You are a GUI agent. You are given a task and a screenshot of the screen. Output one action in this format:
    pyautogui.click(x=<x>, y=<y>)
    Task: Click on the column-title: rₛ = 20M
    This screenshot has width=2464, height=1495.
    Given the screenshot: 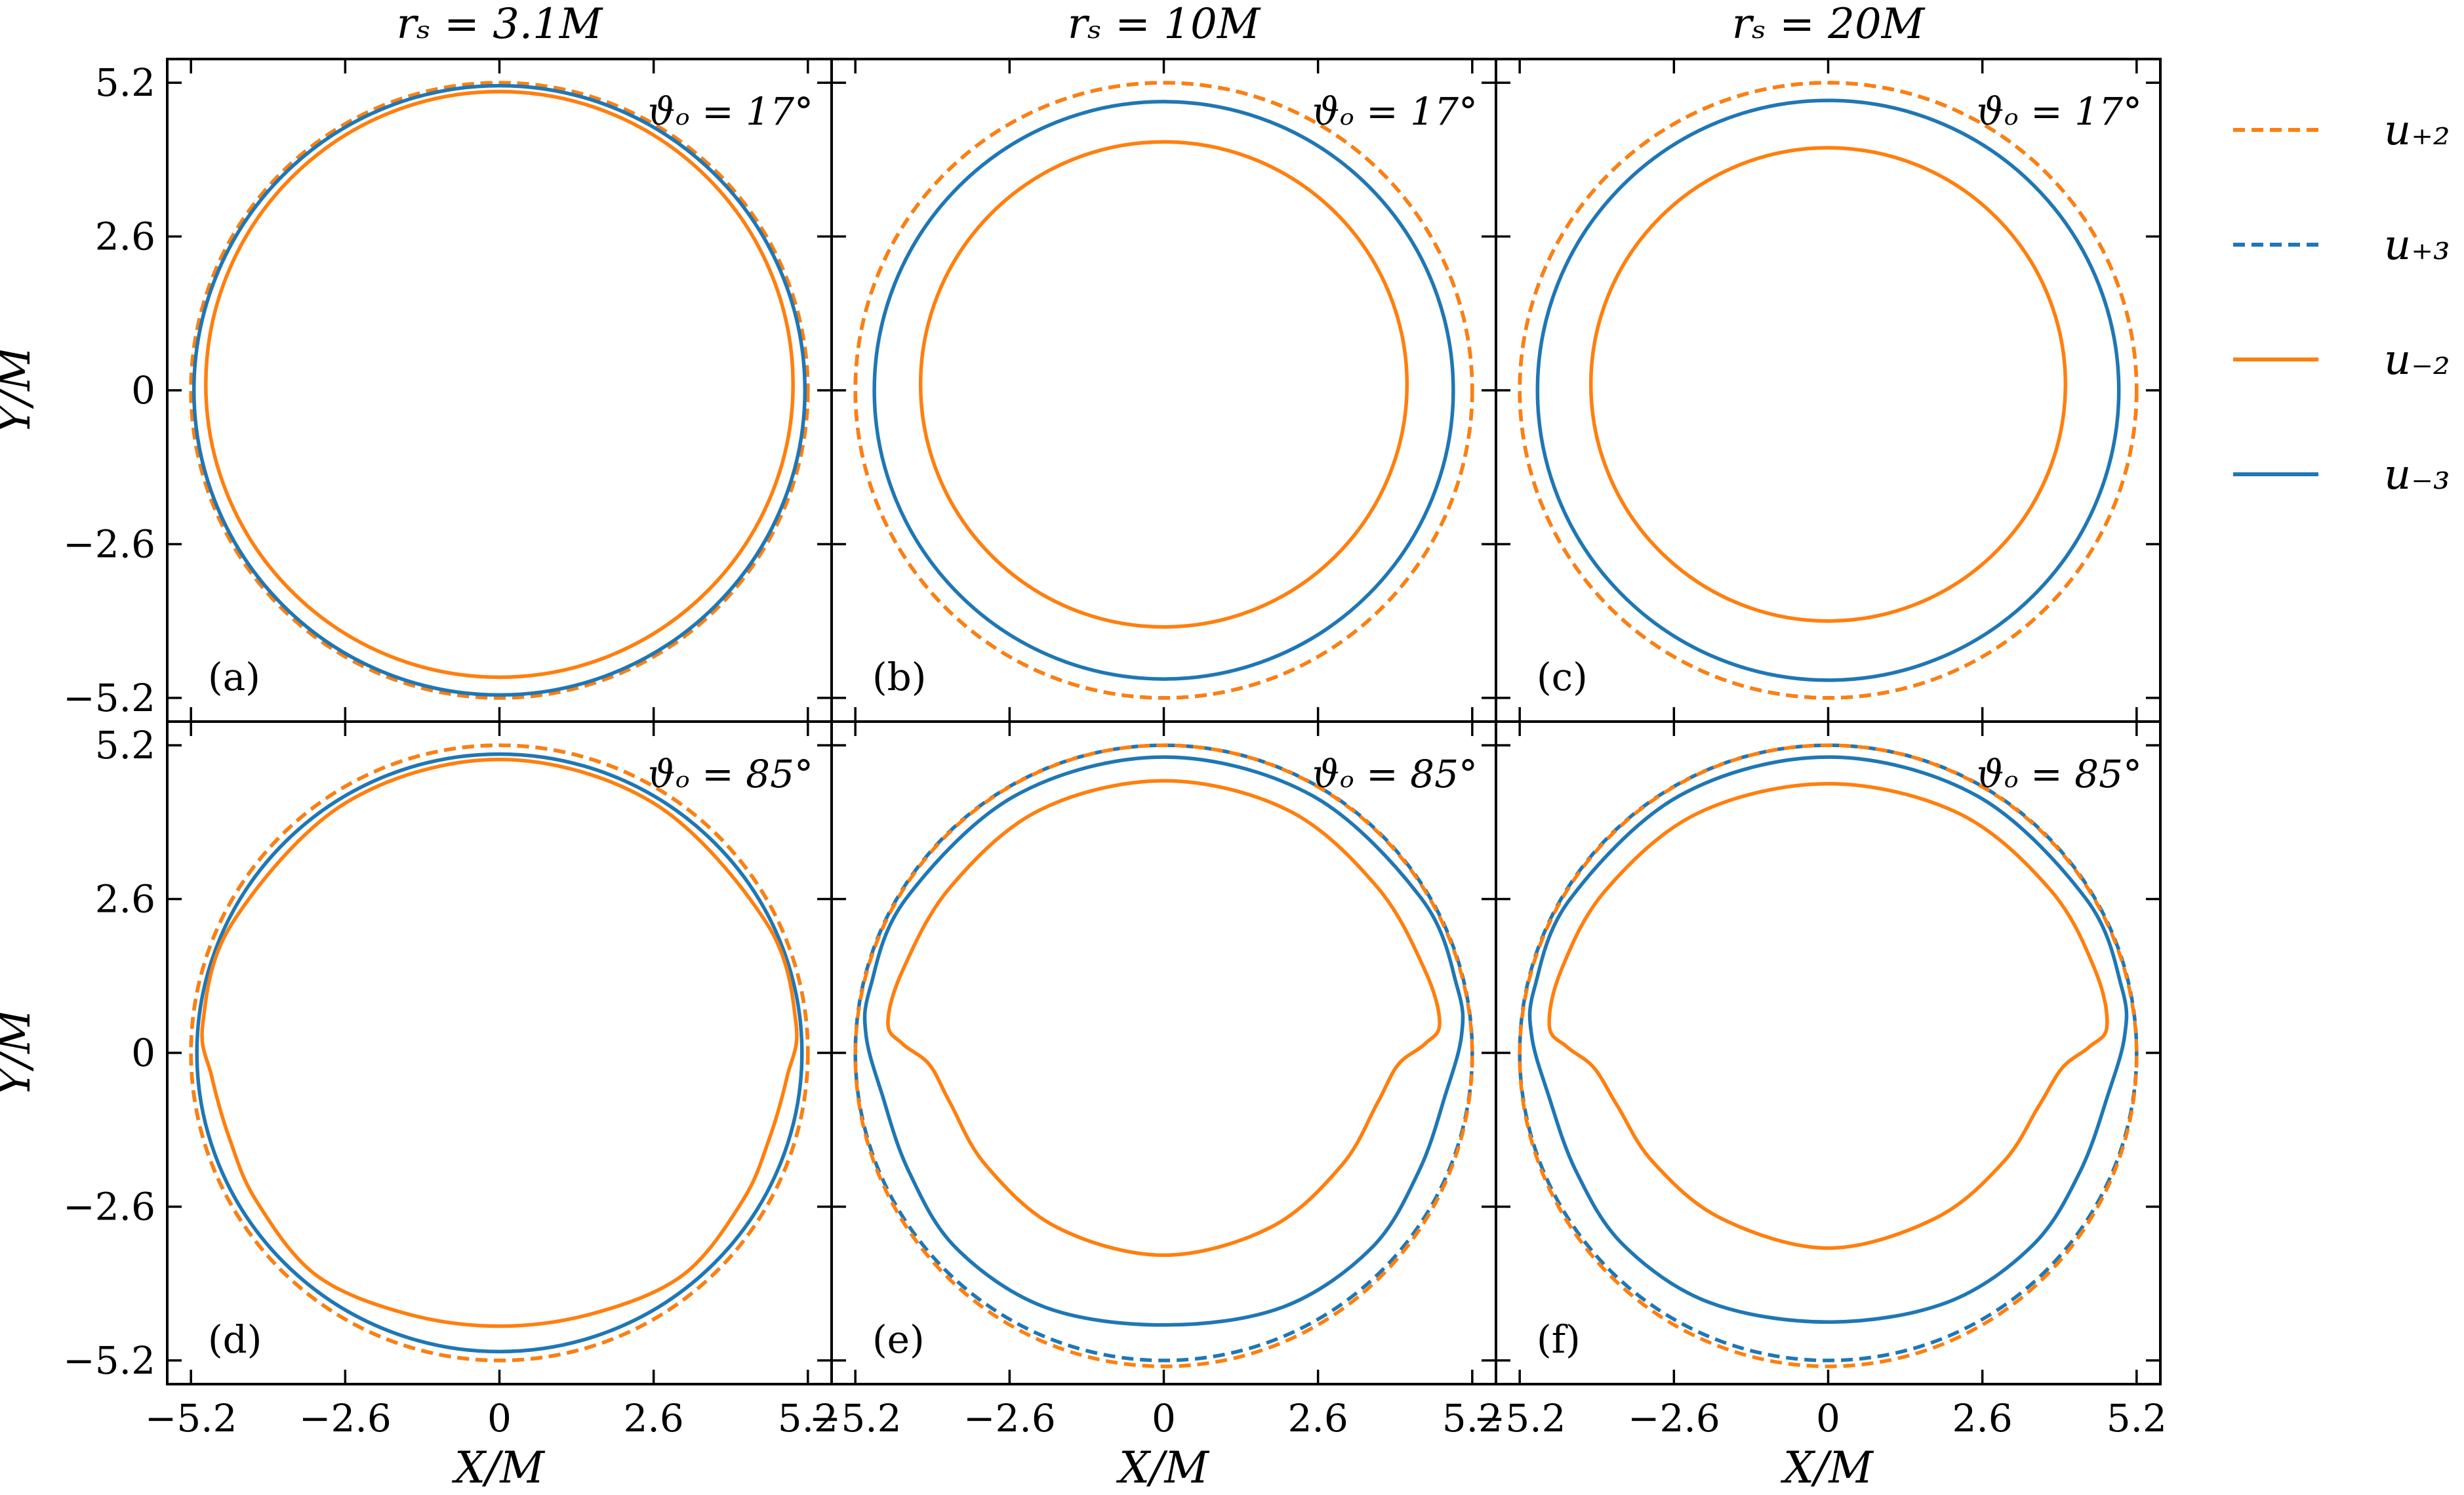 What is the action you would take?
    pyautogui.click(x=1829, y=24)
    